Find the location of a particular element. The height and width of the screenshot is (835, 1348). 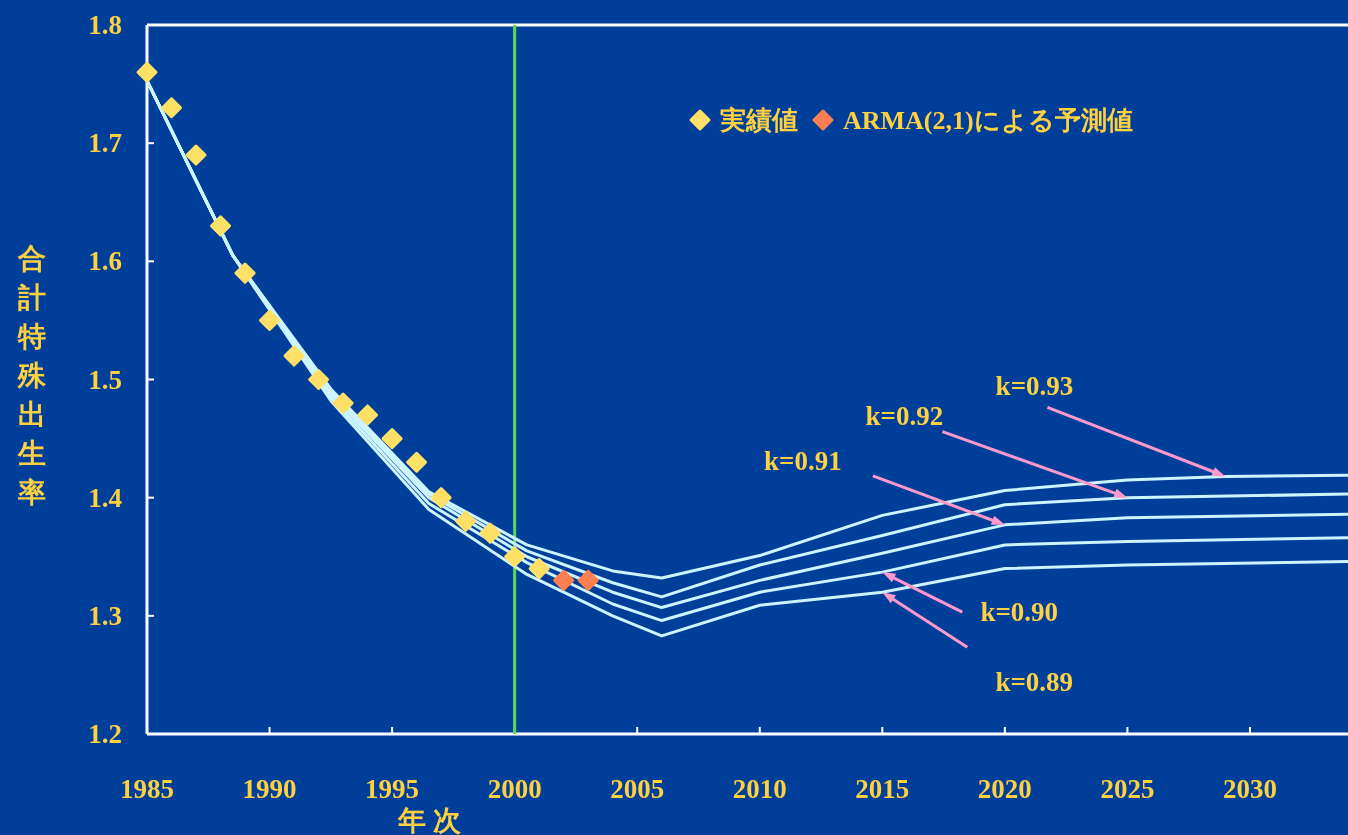

x-tick-label: 1995 is located at coordinates (392, 789).